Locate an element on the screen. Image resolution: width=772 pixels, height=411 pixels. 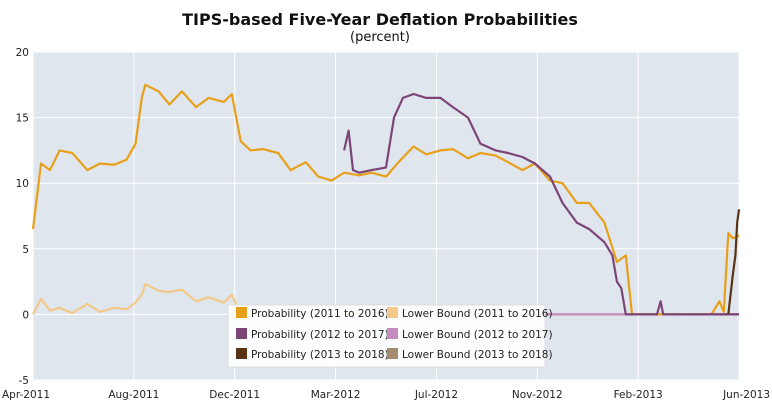
legend-item: Probability (2013 to 2018) is located at coordinates (320, 355).